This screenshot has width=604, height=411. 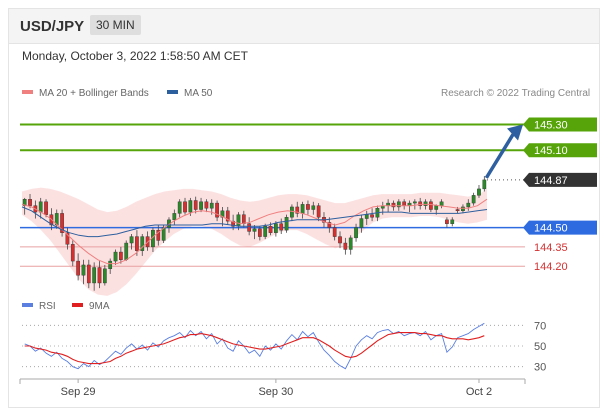 I want to click on legend-swatch-rsi, so click(x=27, y=305).